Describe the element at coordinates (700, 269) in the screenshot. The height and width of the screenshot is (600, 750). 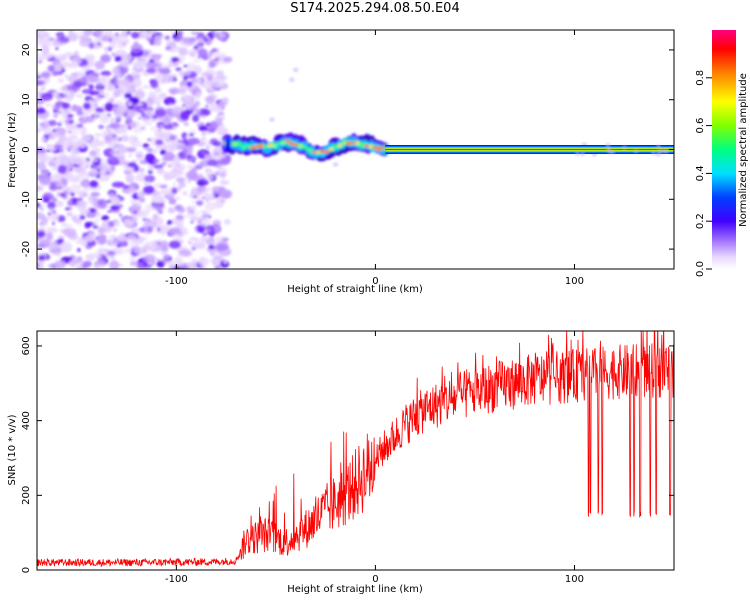
I see `colorbar-tick-label: 0.0` at that location.